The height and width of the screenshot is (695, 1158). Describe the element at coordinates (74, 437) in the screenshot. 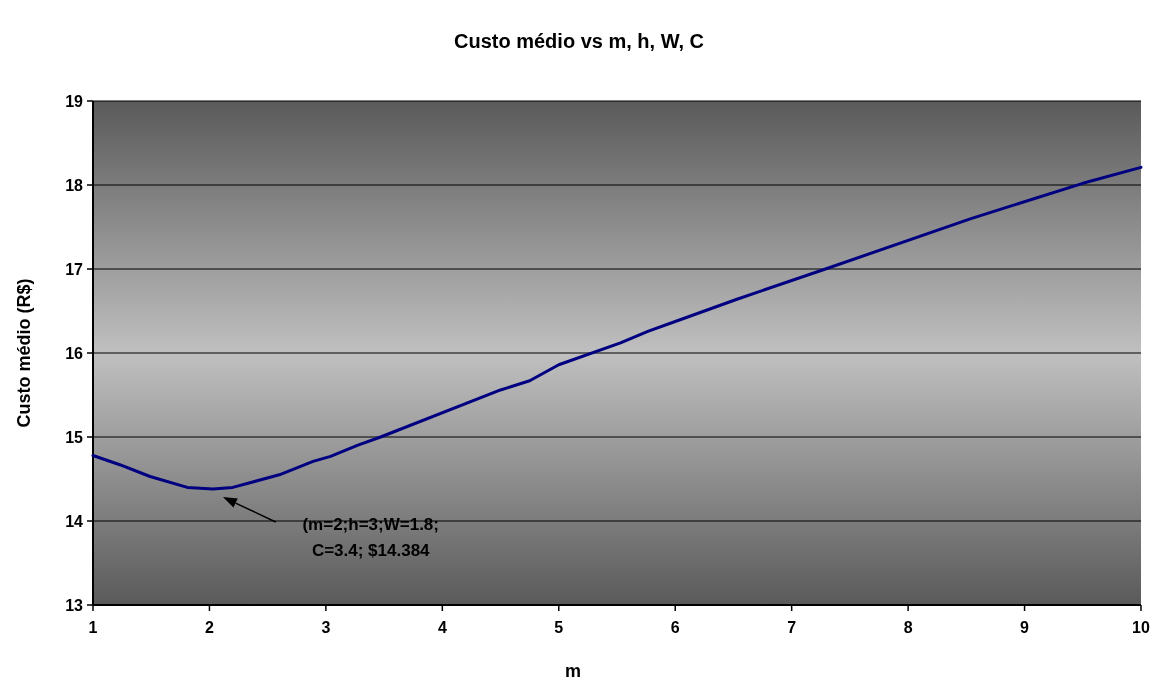

I see `y-tick-label: 15` at that location.